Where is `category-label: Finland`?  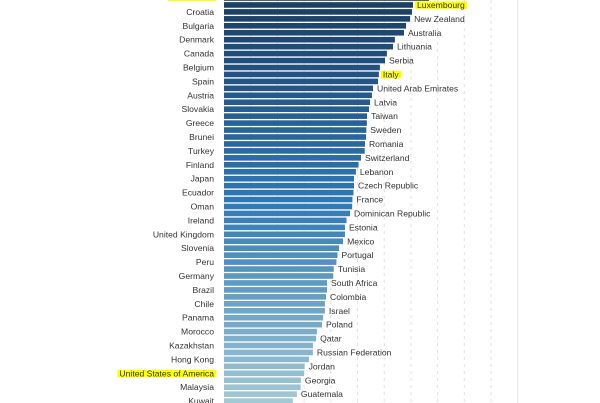
category-label: Finland is located at coordinates (200, 165).